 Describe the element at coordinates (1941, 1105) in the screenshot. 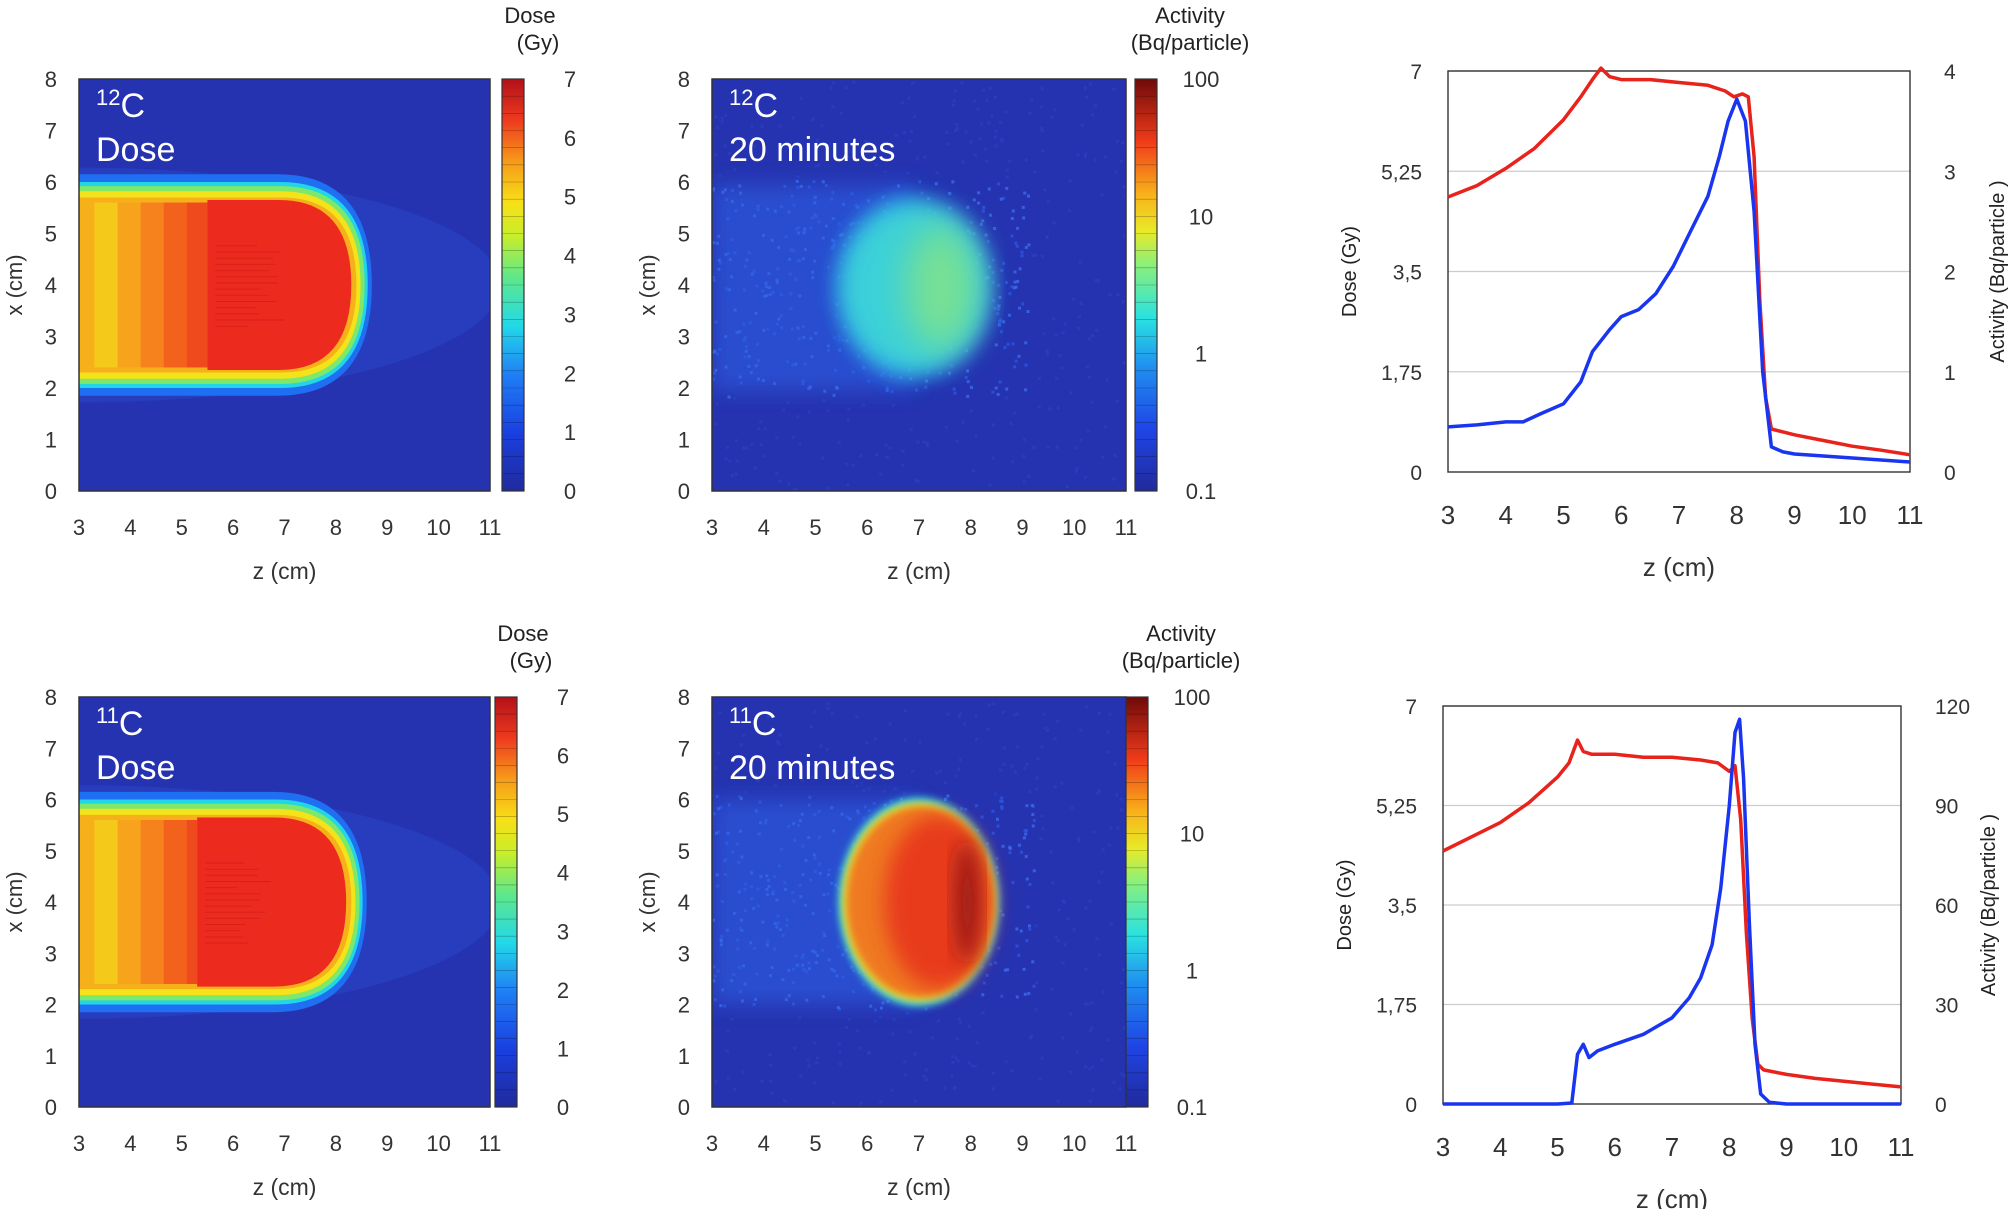

I see `y-right-tick-label: 0` at that location.